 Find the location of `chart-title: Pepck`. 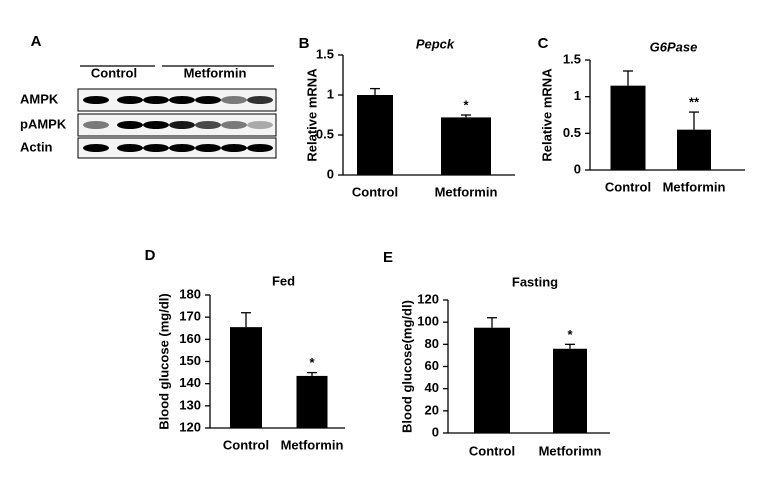

chart-title: Pepck is located at coordinates (435, 43).